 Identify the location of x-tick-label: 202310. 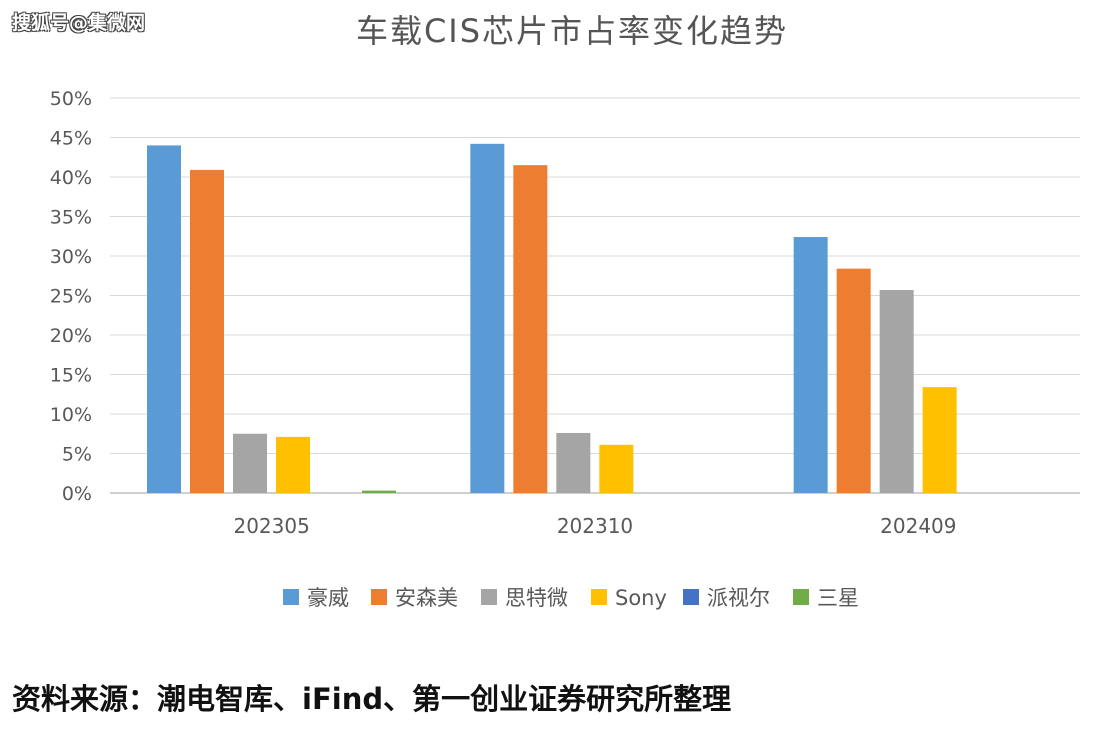
(595, 526).